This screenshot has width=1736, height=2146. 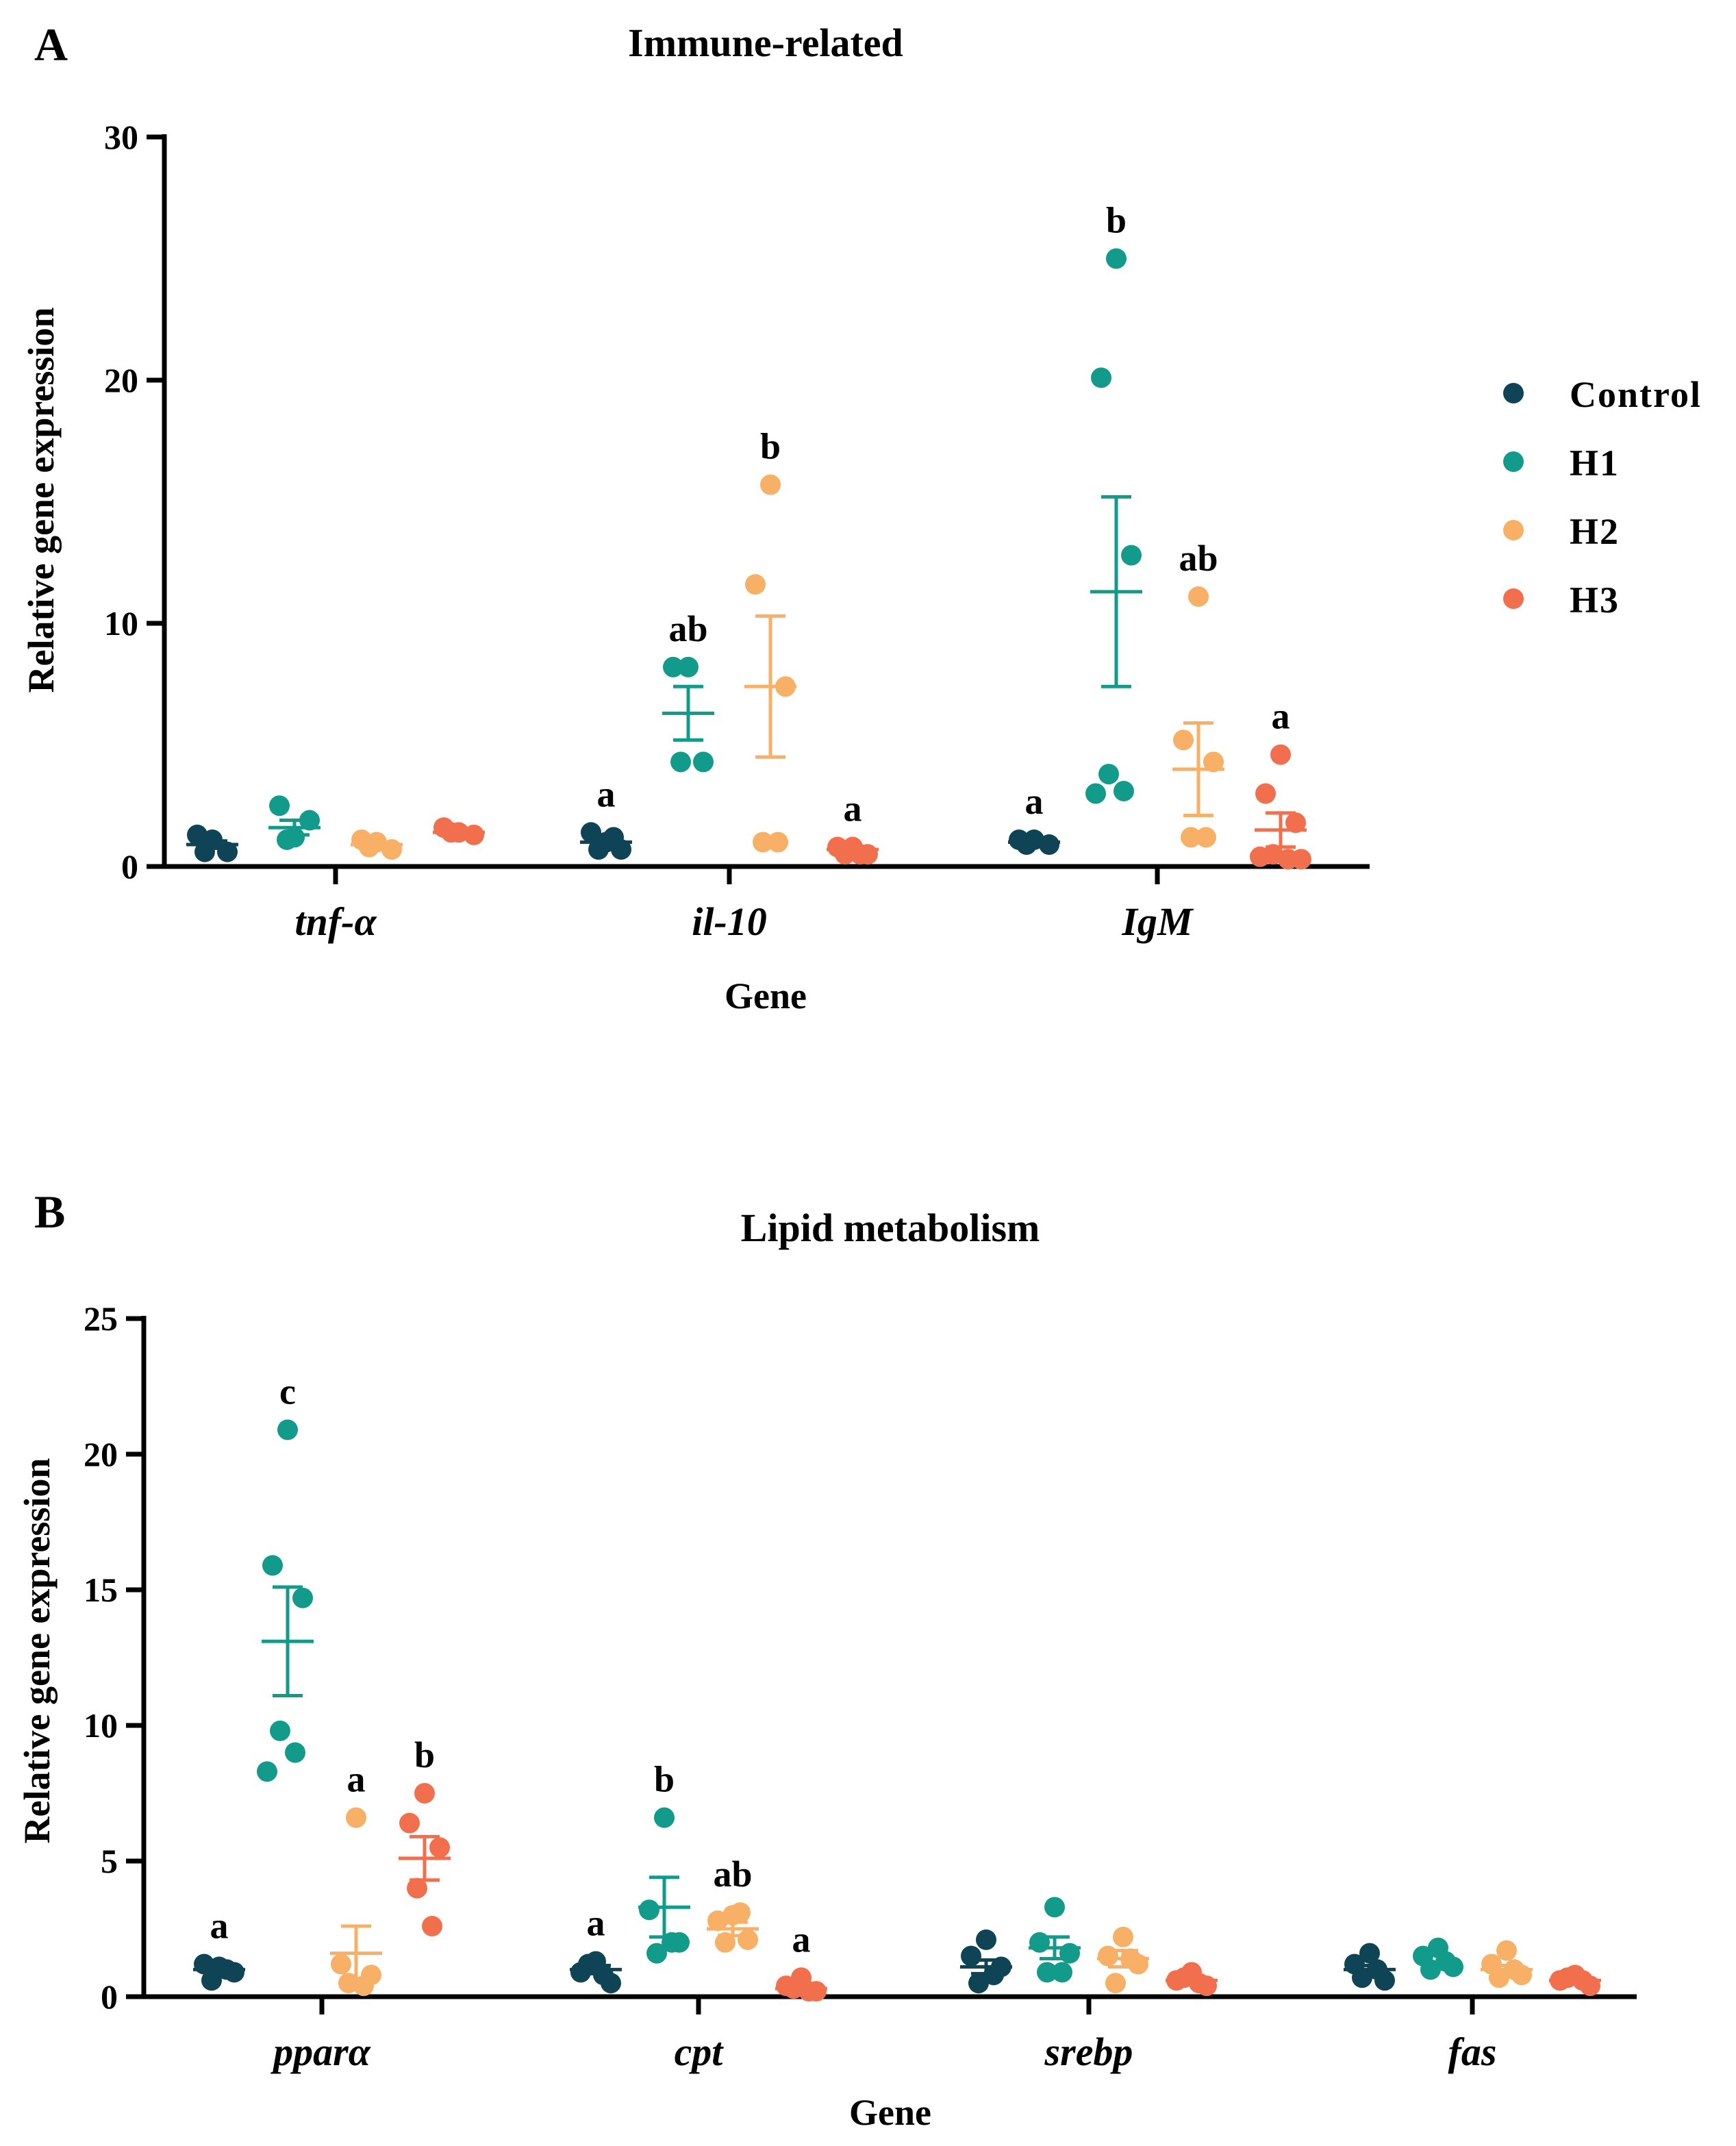 I want to click on panel-b-h3-significance-letter: b, so click(x=424, y=1754).